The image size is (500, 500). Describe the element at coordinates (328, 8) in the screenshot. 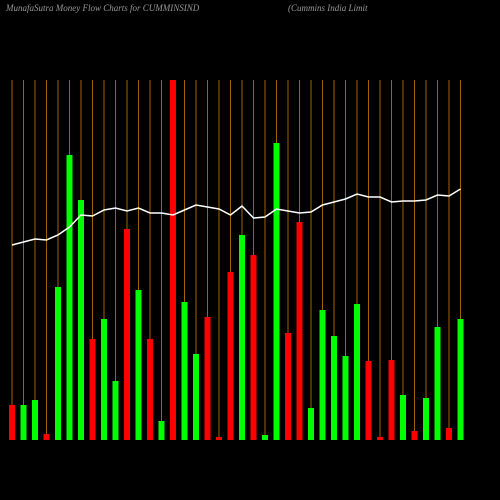

I see `chart-subtitle: (Cummins India Limit` at that location.